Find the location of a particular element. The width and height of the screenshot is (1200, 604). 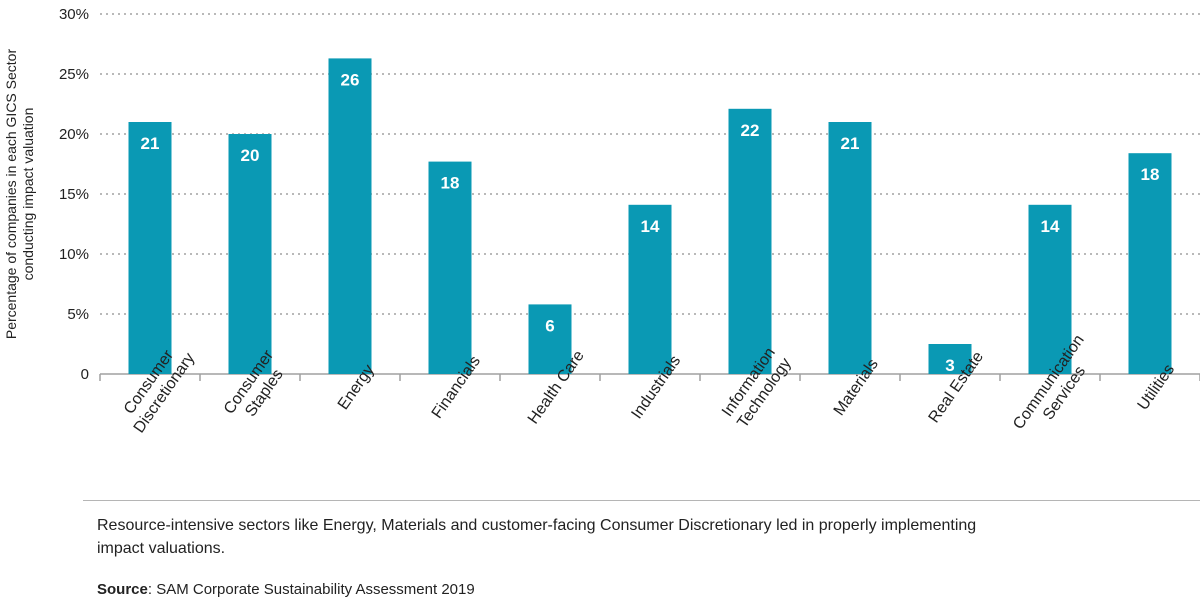

y-tick-label: 10% is located at coordinates (74, 254).